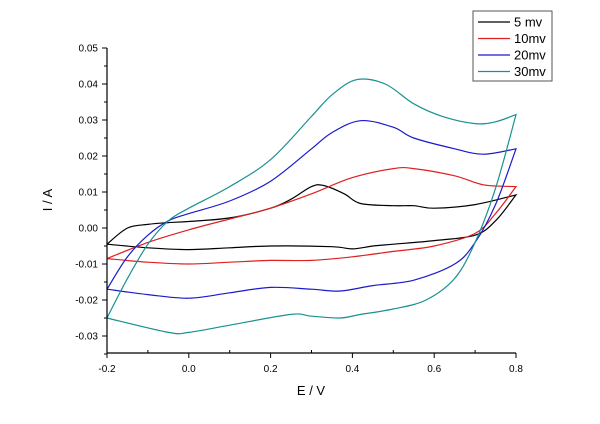  Describe the element at coordinates (528, 22) in the screenshot. I see `legend-label: 5 mv` at that location.